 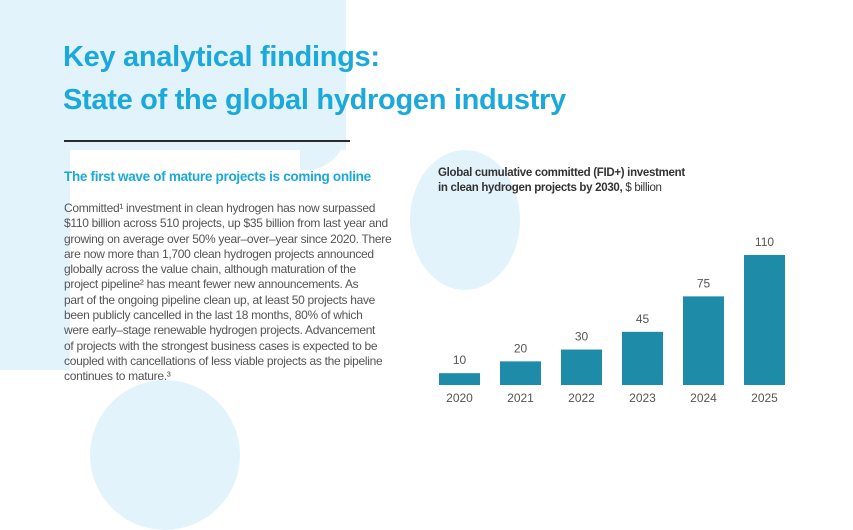 I want to click on page-title-line2: State of the global hydrogen industry, so click(x=314, y=100).